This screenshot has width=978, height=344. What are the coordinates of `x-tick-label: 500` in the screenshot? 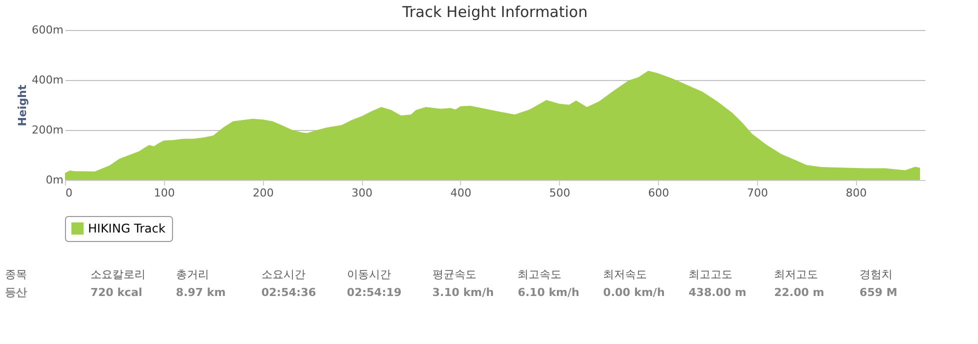 It's located at (559, 193).